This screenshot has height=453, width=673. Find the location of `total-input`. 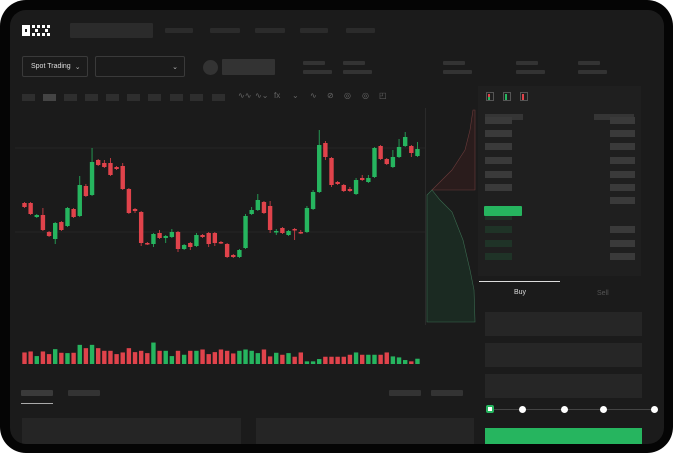

total-input is located at coordinates (563, 386).